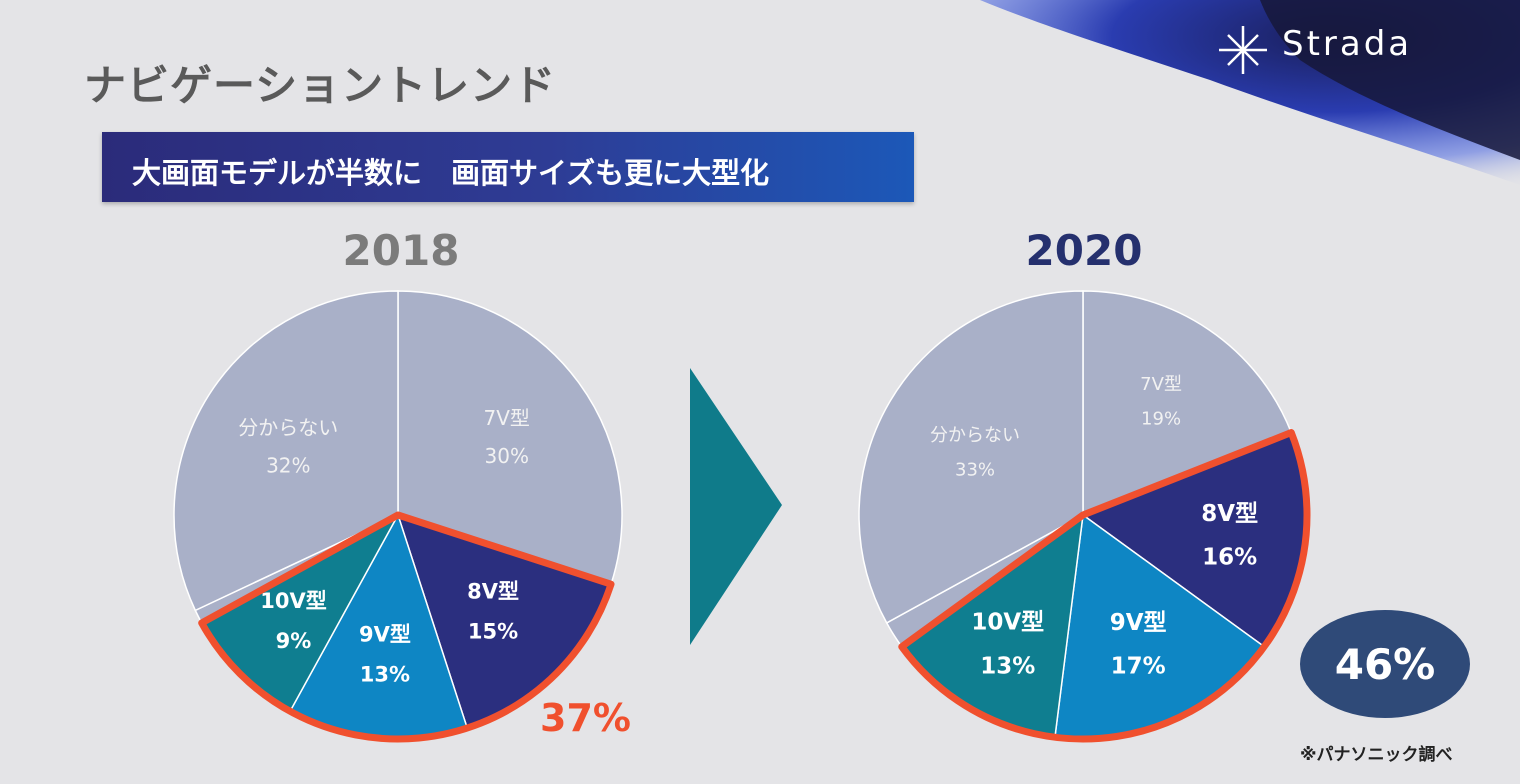 The width and height of the screenshot is (1520, 784). I want to click on year-label-2020: 2020, so click(1084, 250).